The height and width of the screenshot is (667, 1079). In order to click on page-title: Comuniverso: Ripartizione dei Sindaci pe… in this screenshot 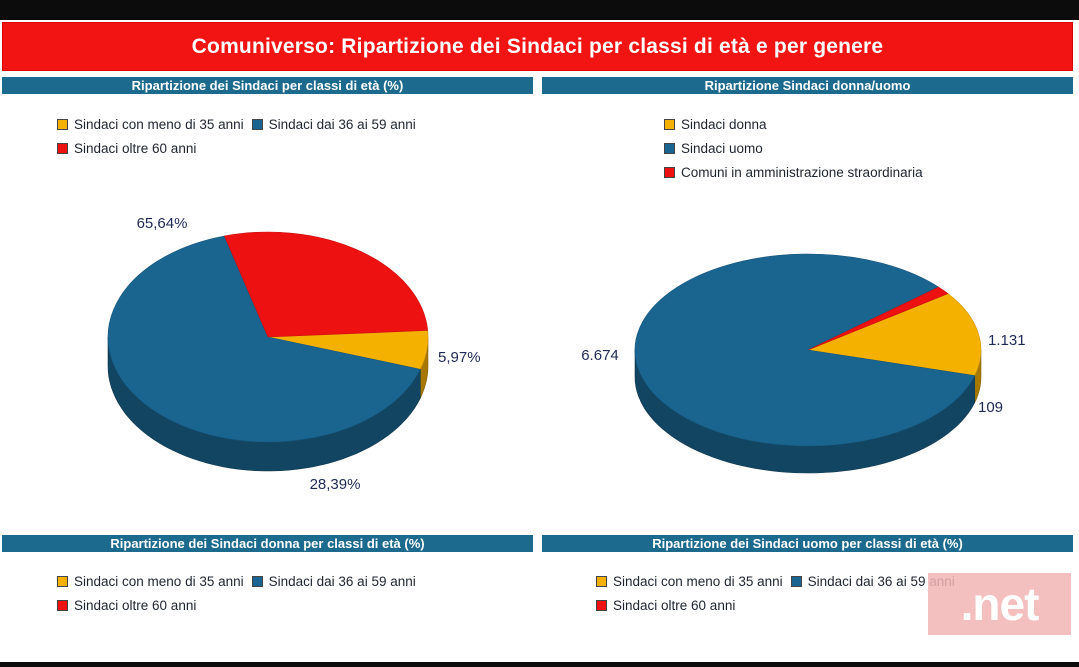, I will do `click(537, 46)`.